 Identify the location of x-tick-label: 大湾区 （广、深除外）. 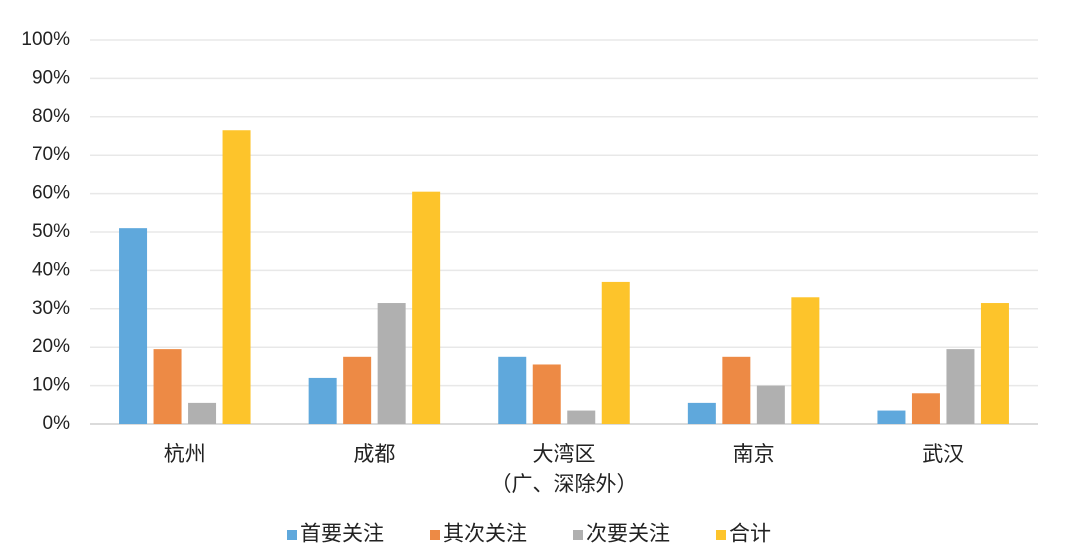
(564, 469).